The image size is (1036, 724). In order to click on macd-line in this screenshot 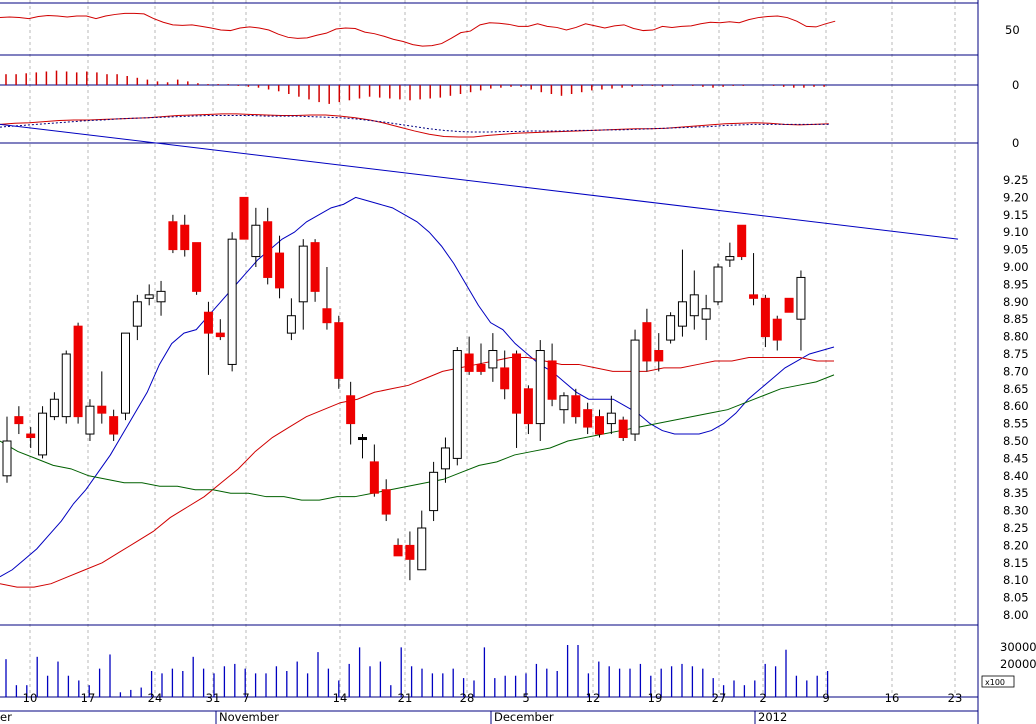, I will do `click(414, 125)`.